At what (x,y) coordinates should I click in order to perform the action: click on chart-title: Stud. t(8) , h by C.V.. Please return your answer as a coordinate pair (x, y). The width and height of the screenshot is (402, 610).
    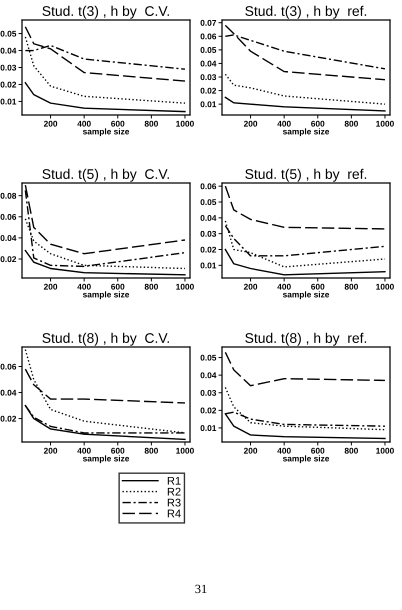
    Looking at the image, I should click on (105, 339).